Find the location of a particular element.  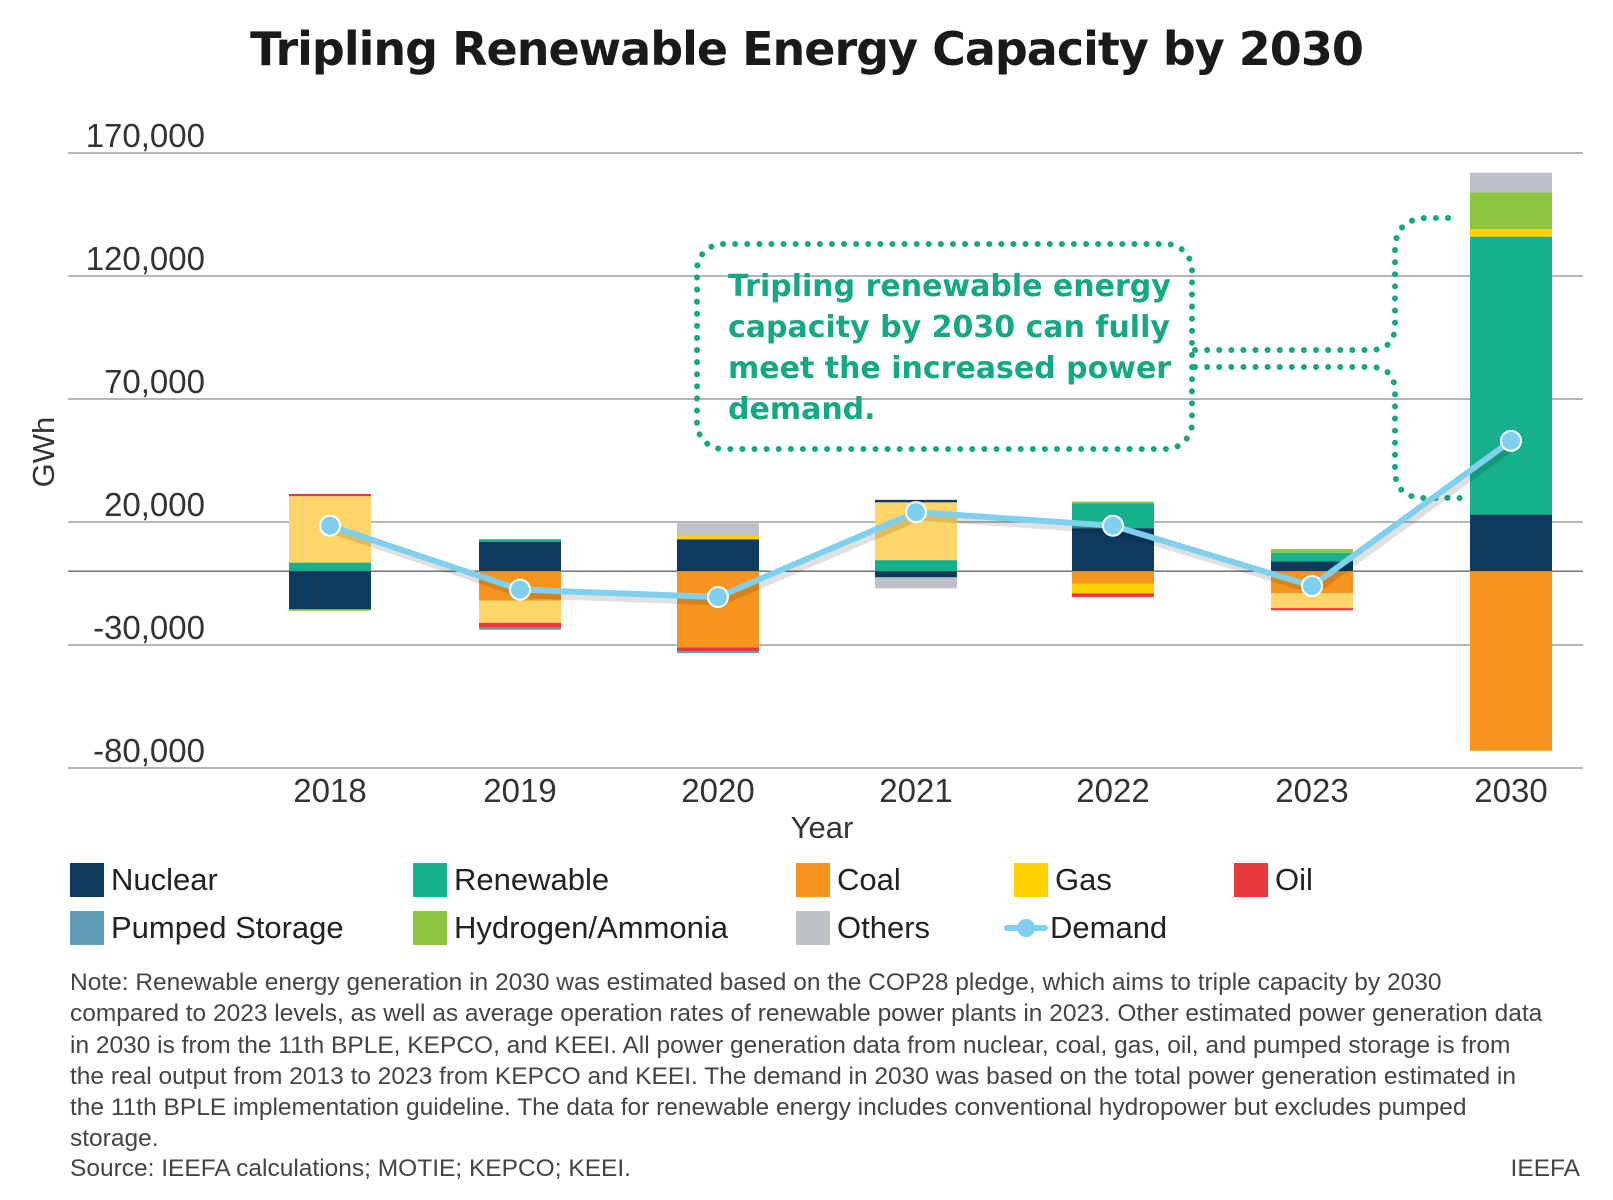

demand-line is located at coordinates (920, 519).